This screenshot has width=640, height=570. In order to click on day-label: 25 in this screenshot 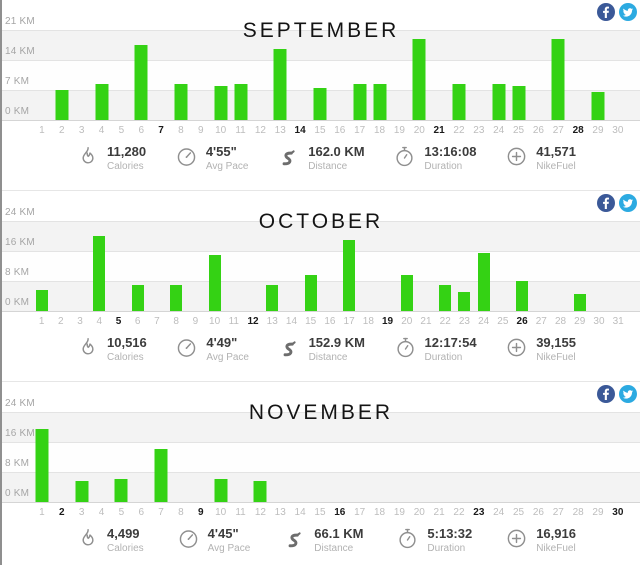, I will do `click(518, 130)`.